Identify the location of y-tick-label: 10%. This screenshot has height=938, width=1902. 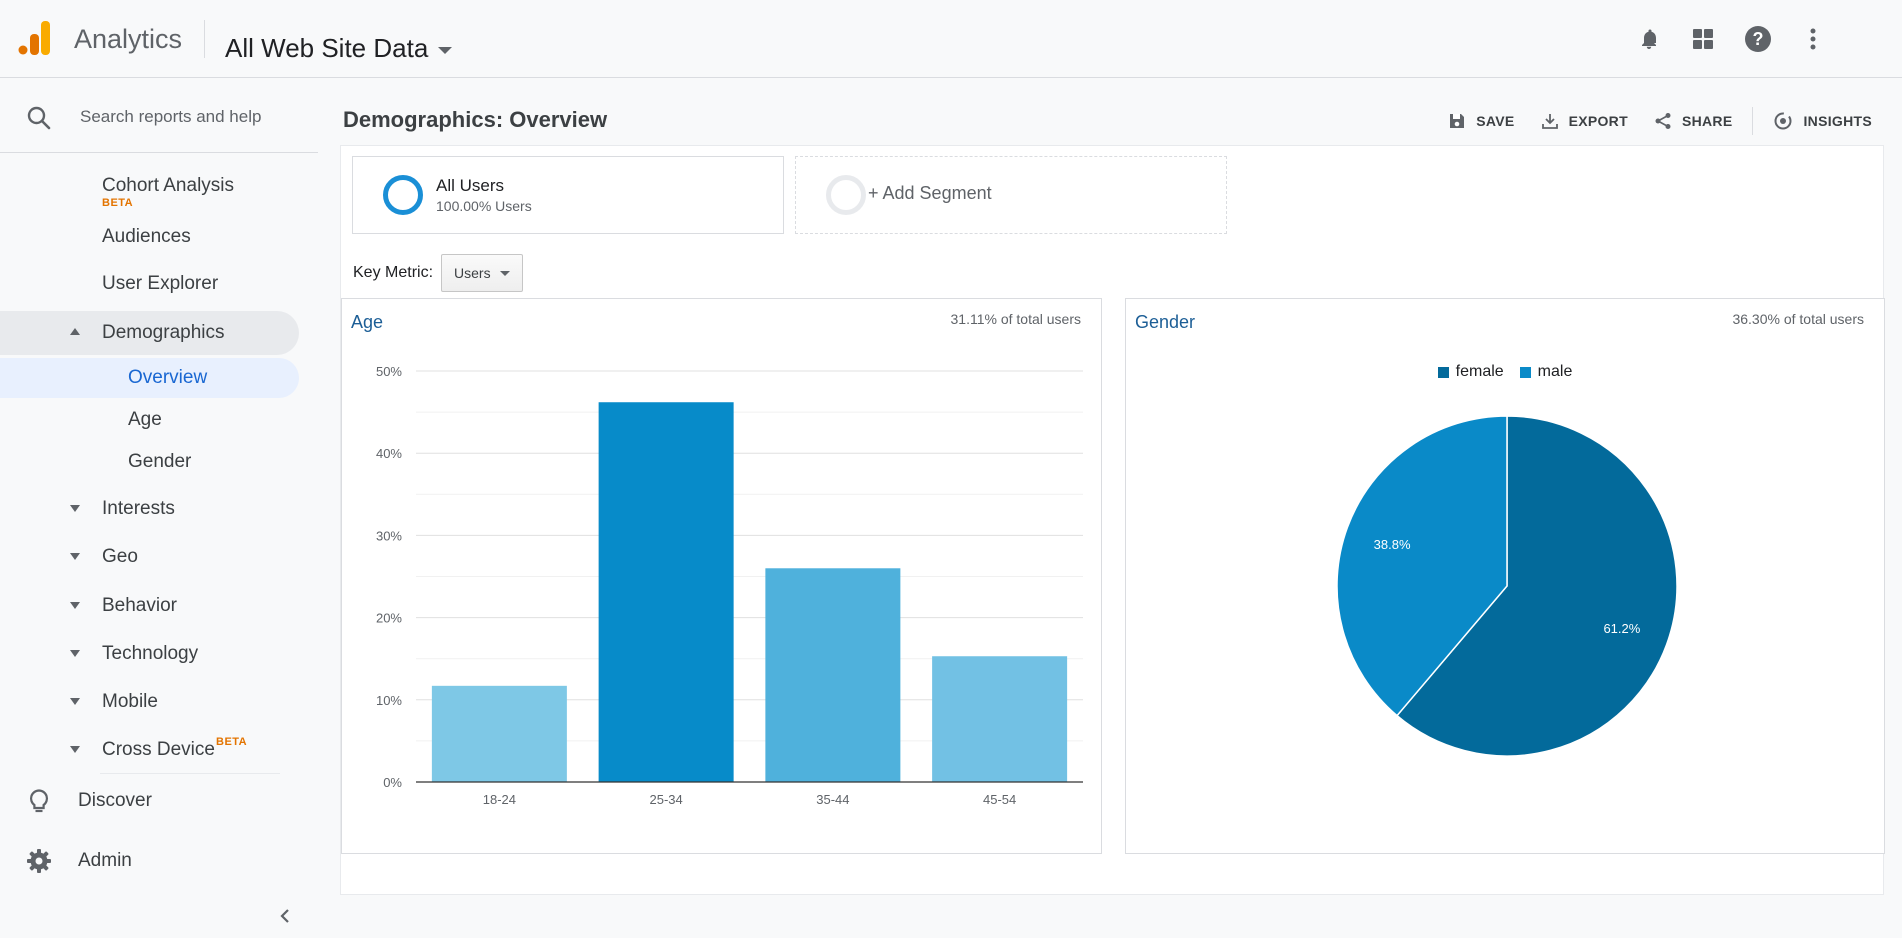
(389, 700).